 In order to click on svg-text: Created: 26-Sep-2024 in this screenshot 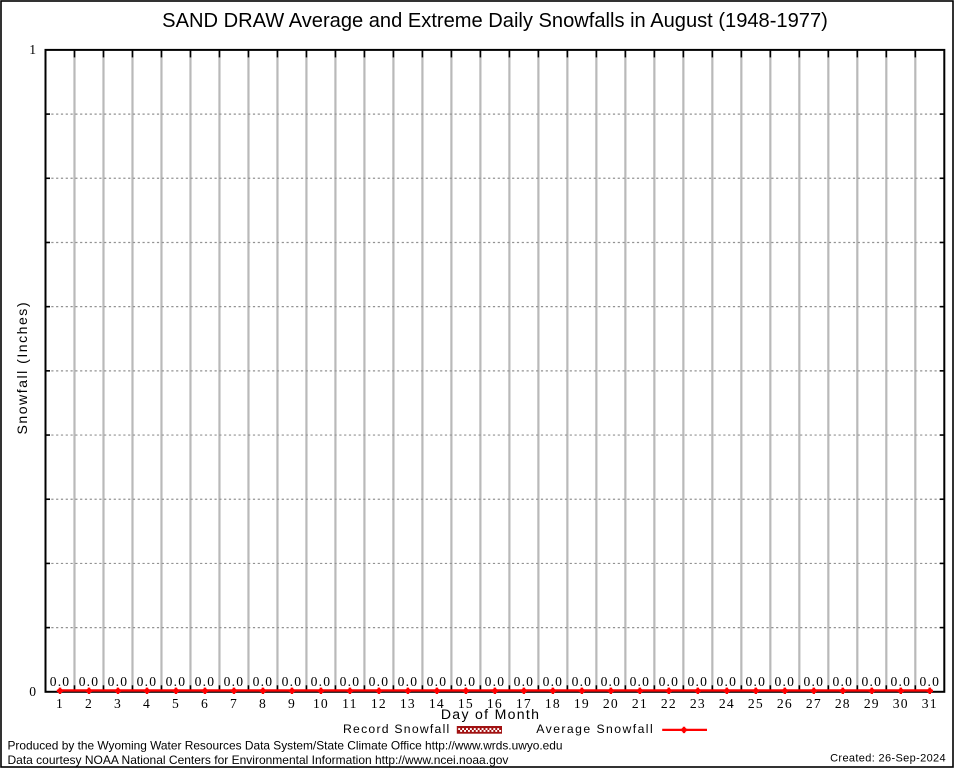, I will do `click(888, 759)`.